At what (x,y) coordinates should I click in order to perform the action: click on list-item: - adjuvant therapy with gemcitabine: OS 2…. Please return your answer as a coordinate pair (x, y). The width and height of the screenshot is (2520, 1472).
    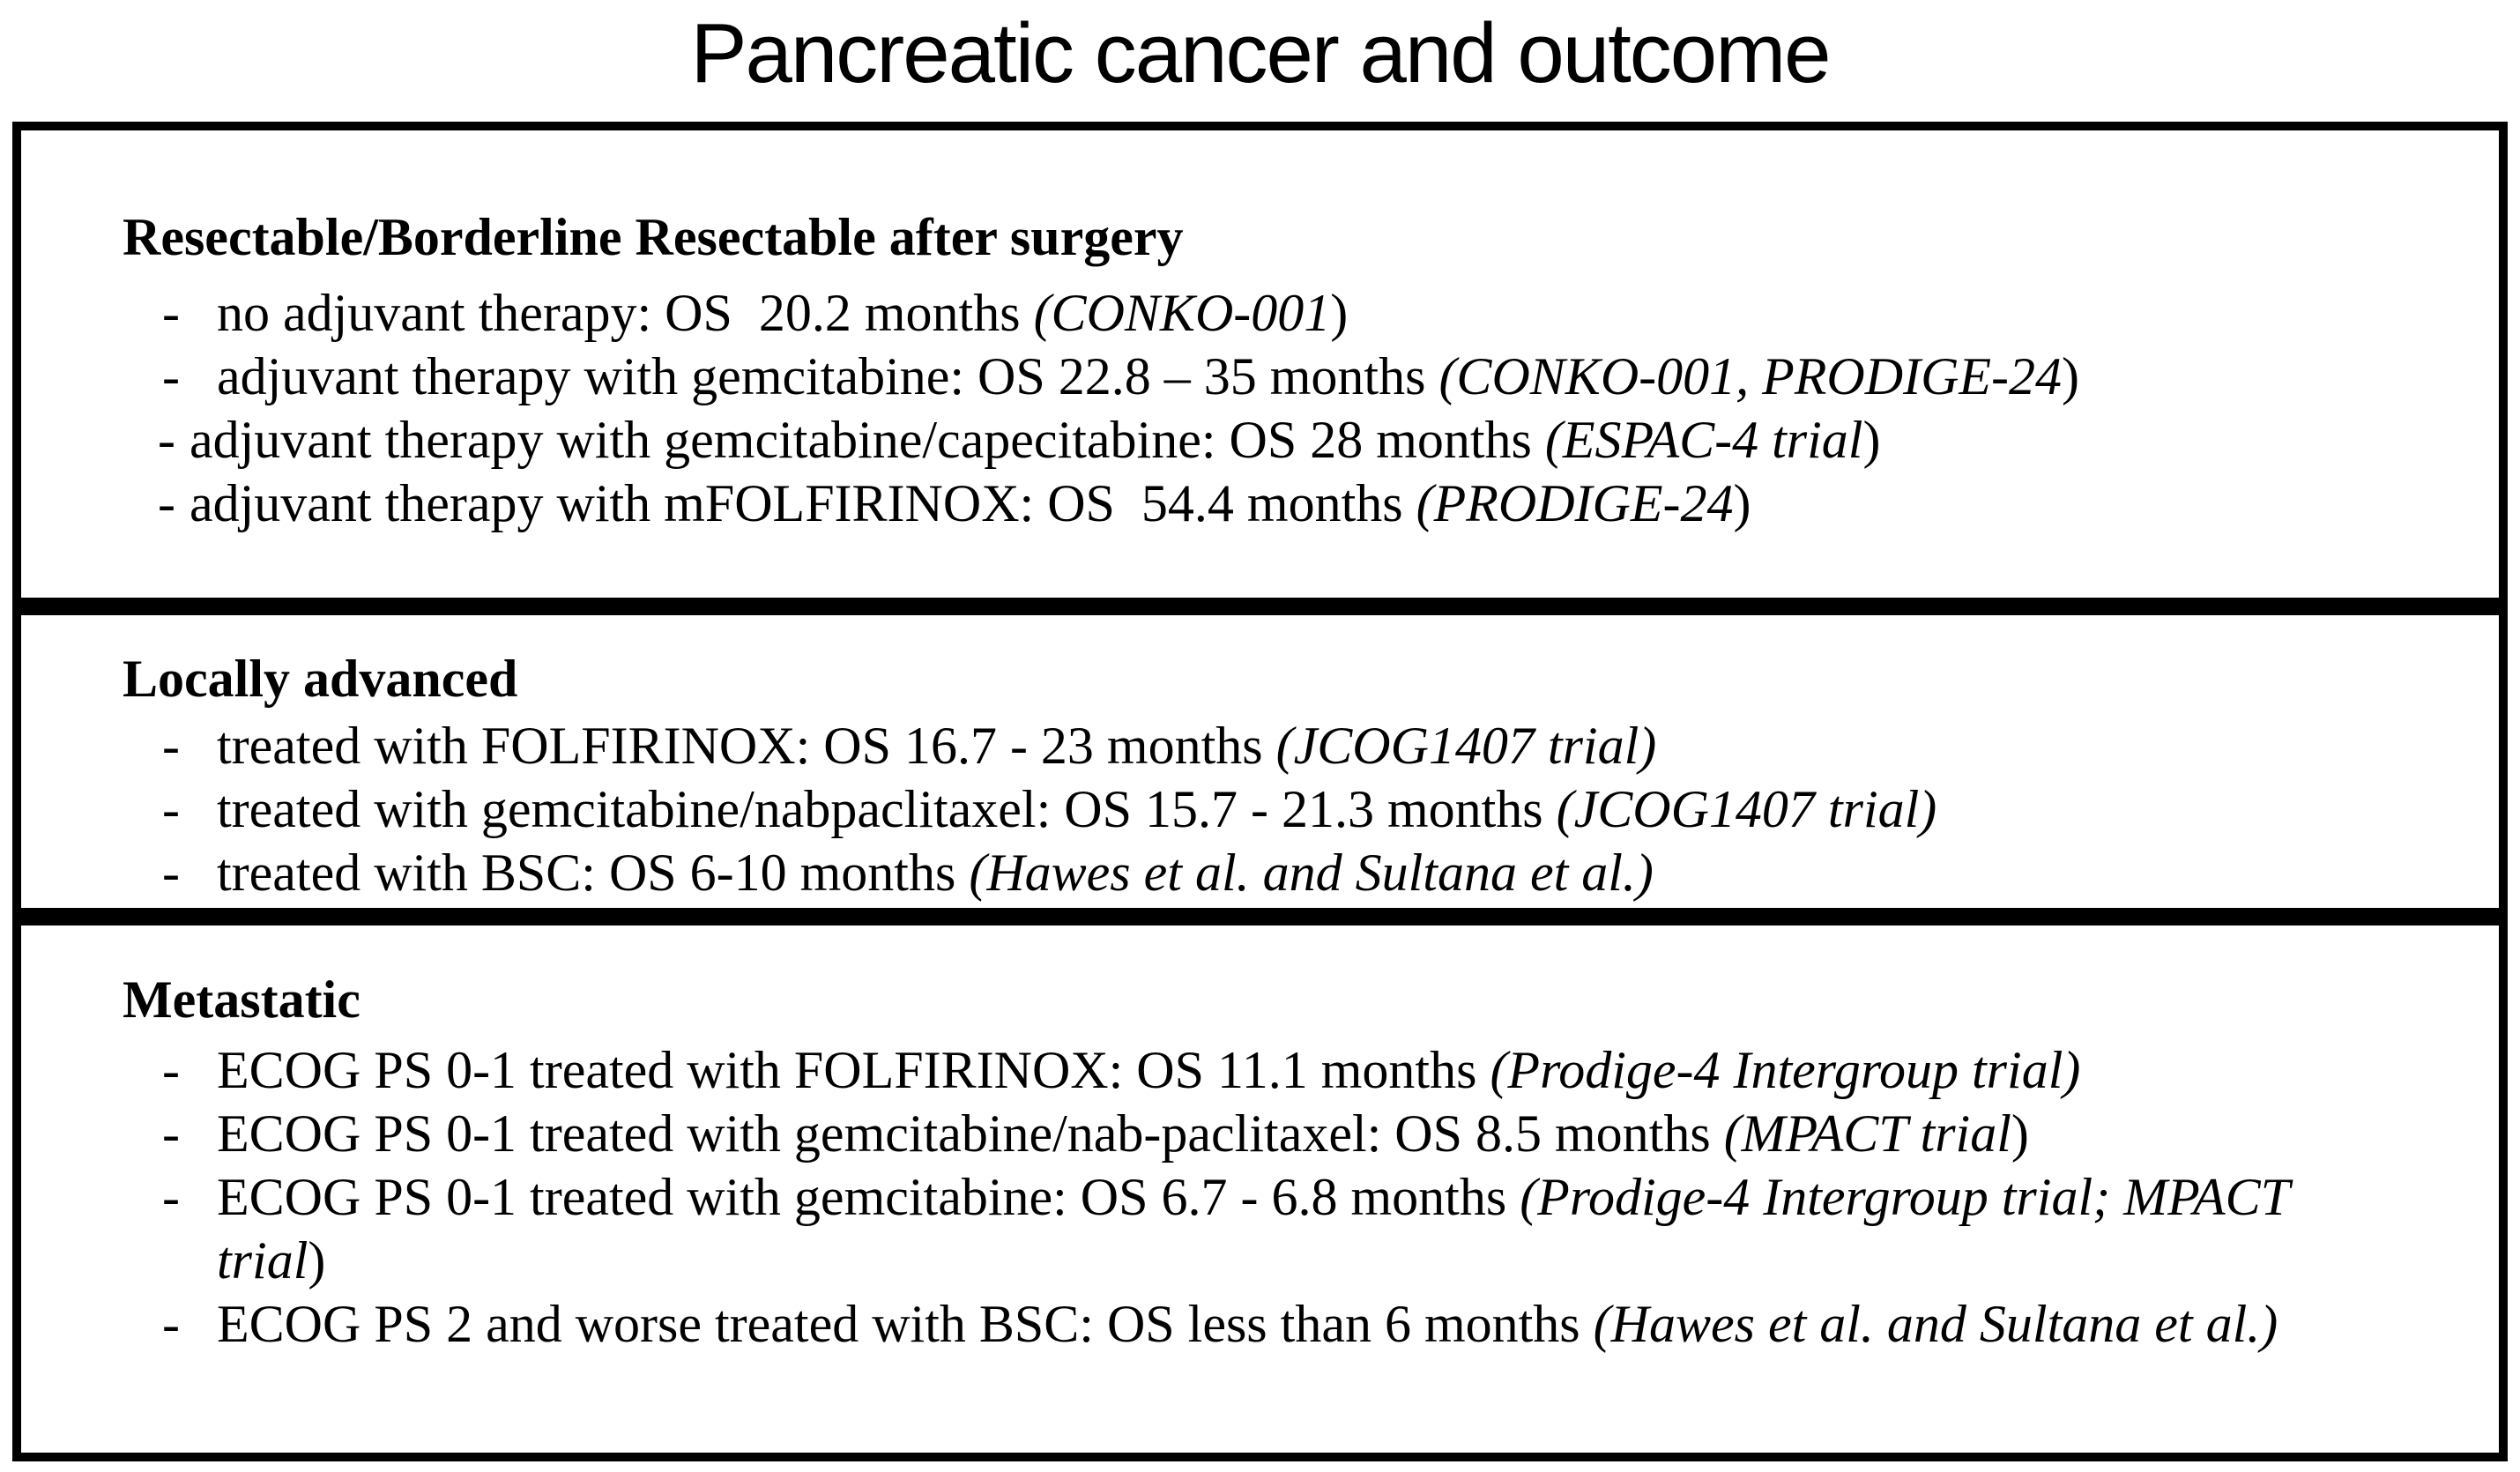
    Looking at the image, I should click on (1317, 376).